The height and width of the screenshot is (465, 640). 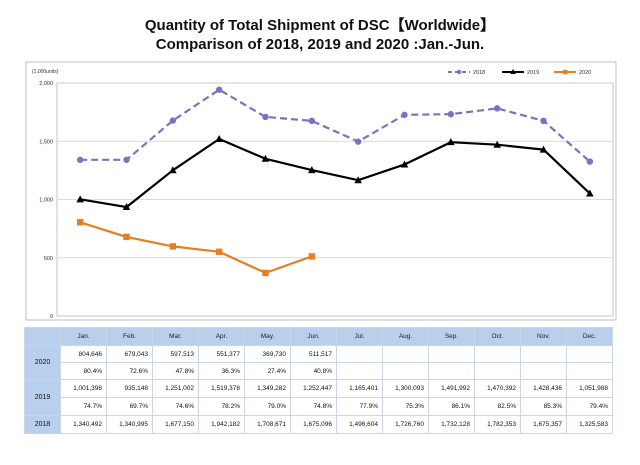 I want to click on table-header-month: Feb., so click(x=129, y=336).